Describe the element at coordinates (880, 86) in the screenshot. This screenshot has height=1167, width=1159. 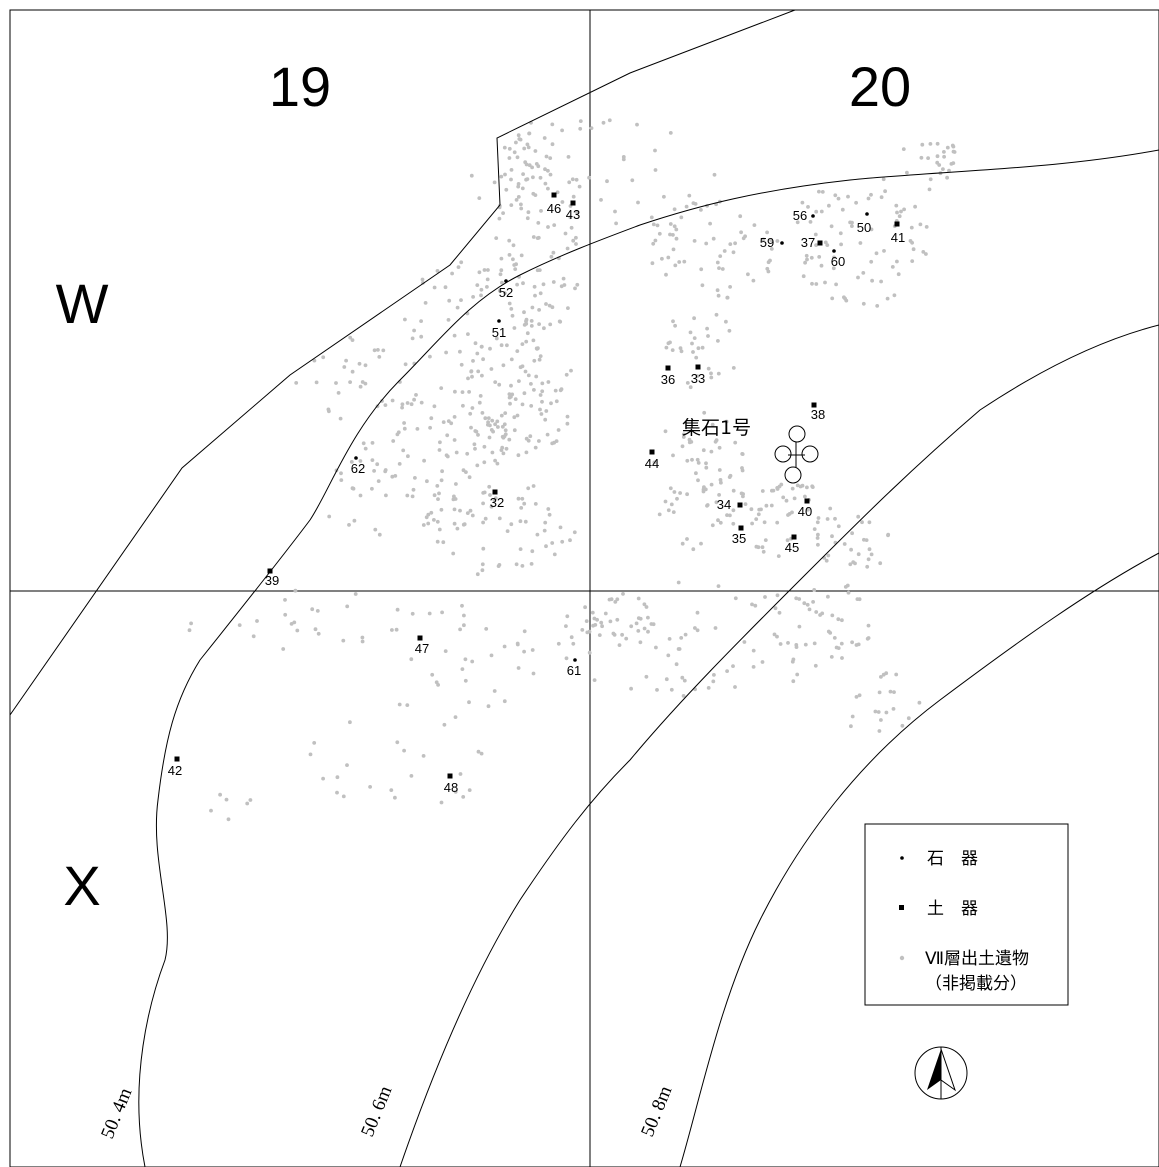
I see `grid-label-column-20: 20` at that location.